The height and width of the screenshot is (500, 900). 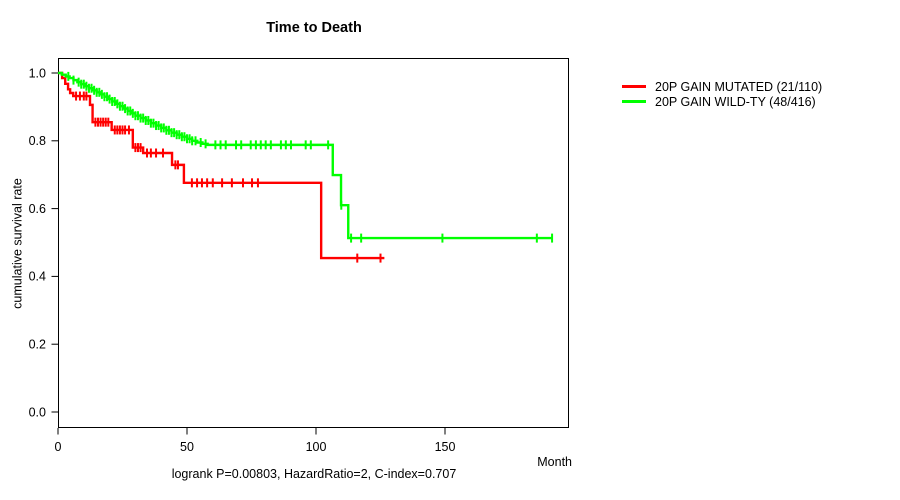 What do you see at coordinates (37, 277) in the screenshot?
I see `svg-text: 0.4` at bounding box center [37, 277].